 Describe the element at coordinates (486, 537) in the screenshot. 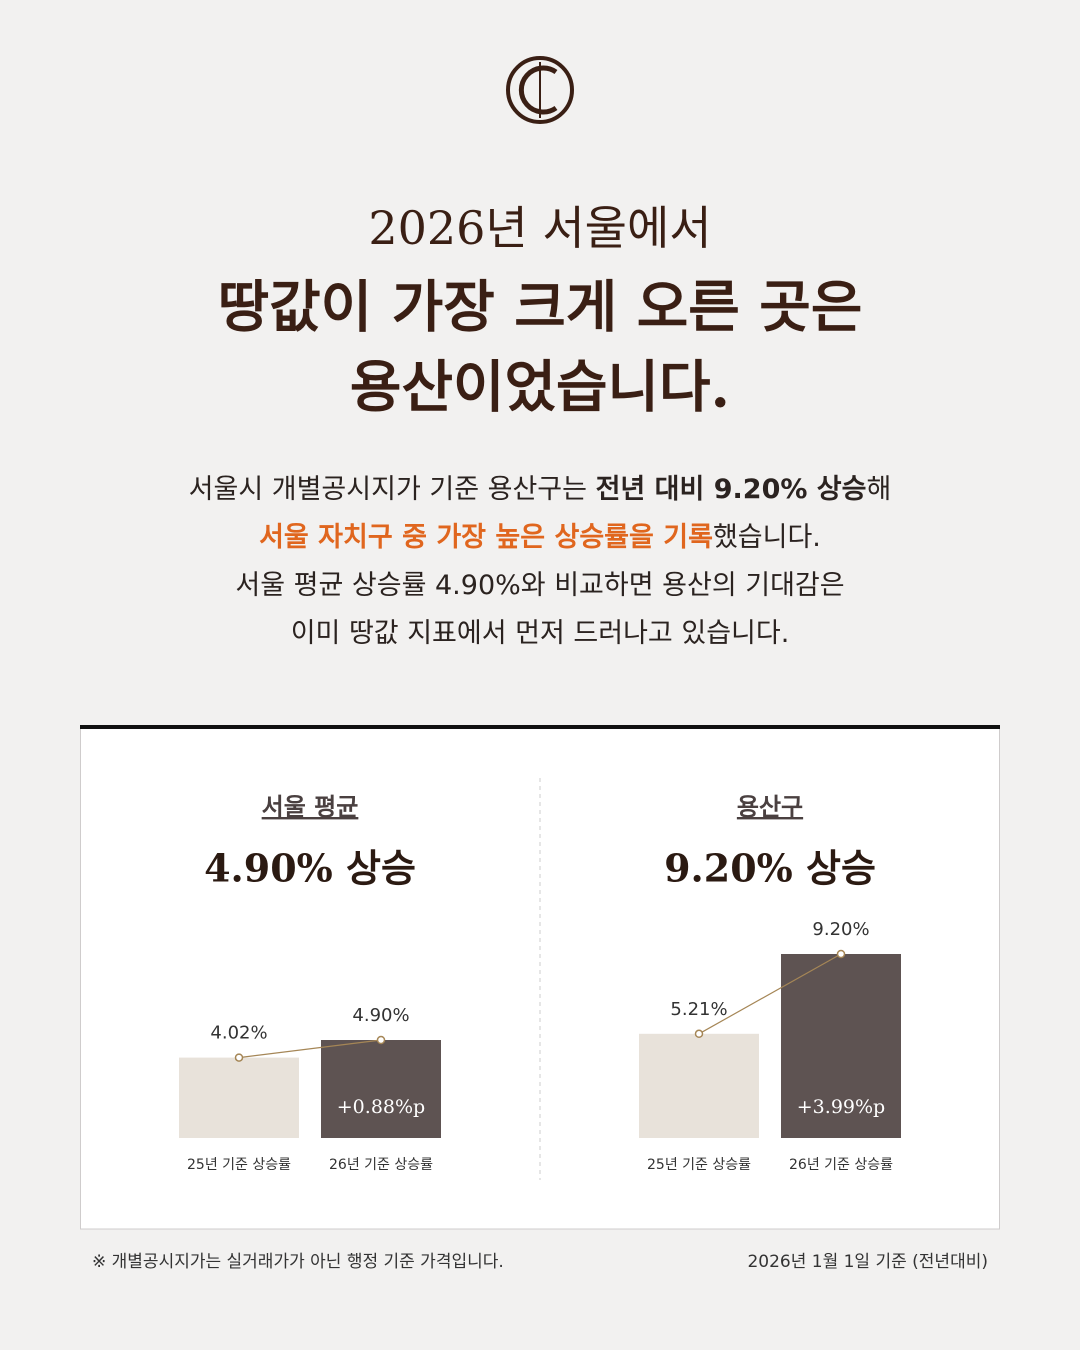

I see `body-segment: 서울 자치구 중 가장 높은 상승률을 기록` at that location.